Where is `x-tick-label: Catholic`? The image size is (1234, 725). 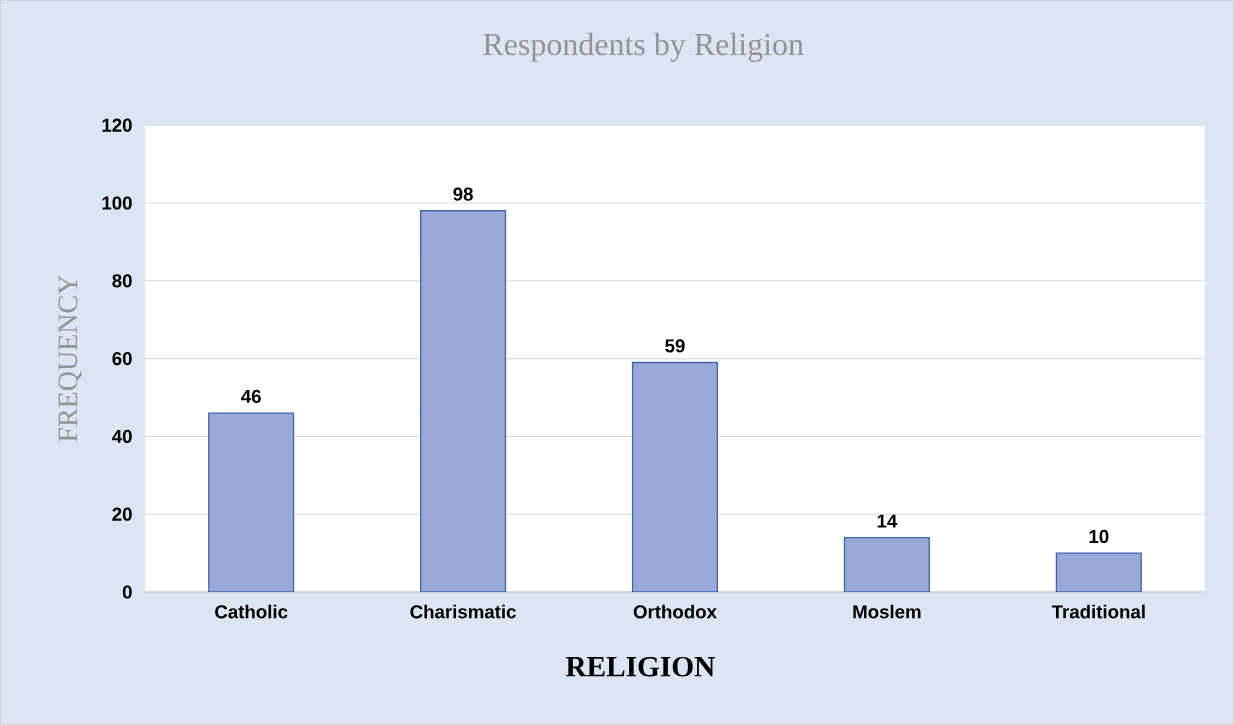
x-tick-label: Catholic is located at coordinates (251, 611).